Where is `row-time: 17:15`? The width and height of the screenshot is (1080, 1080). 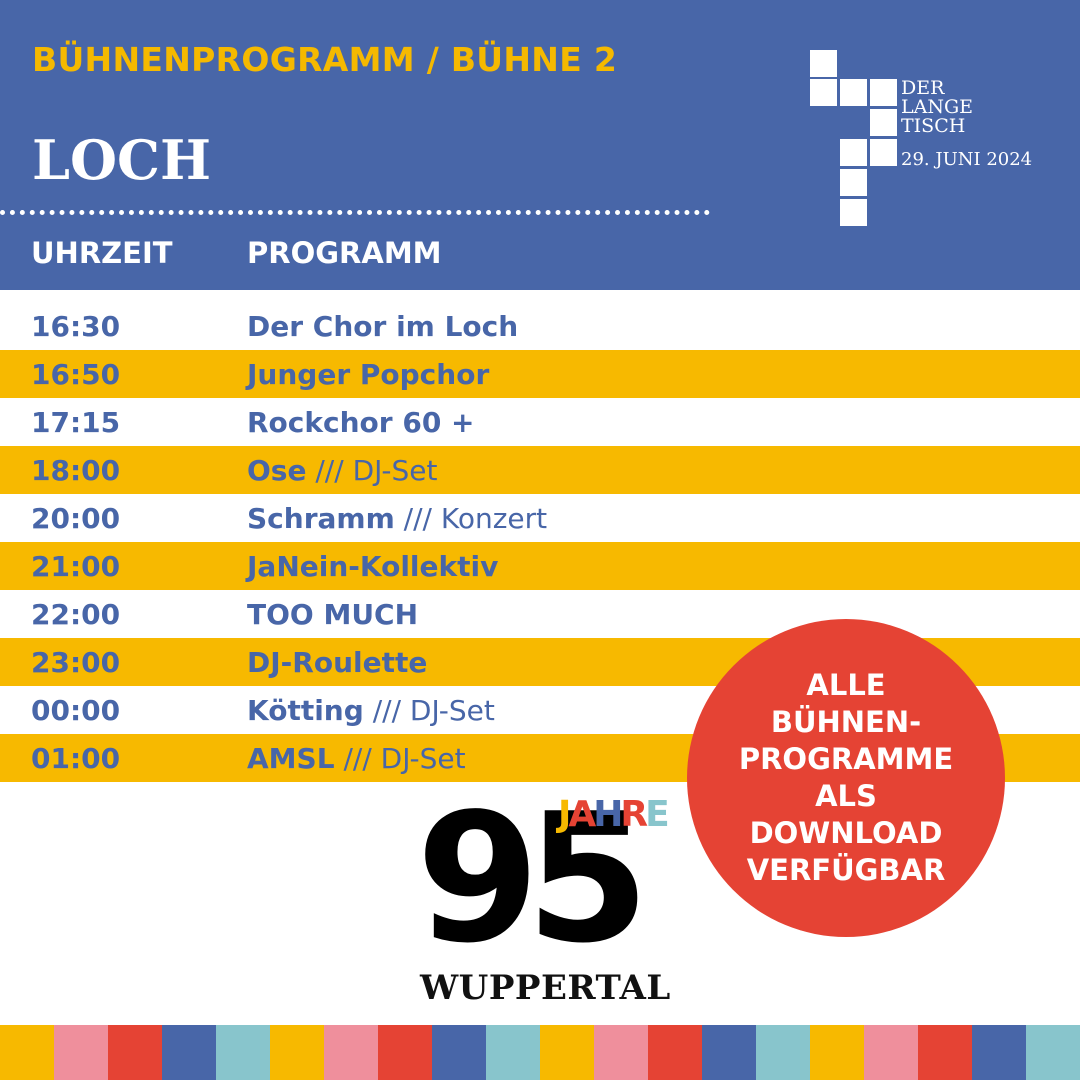 row-time: 17:15 is located at coordinates (76, 422).